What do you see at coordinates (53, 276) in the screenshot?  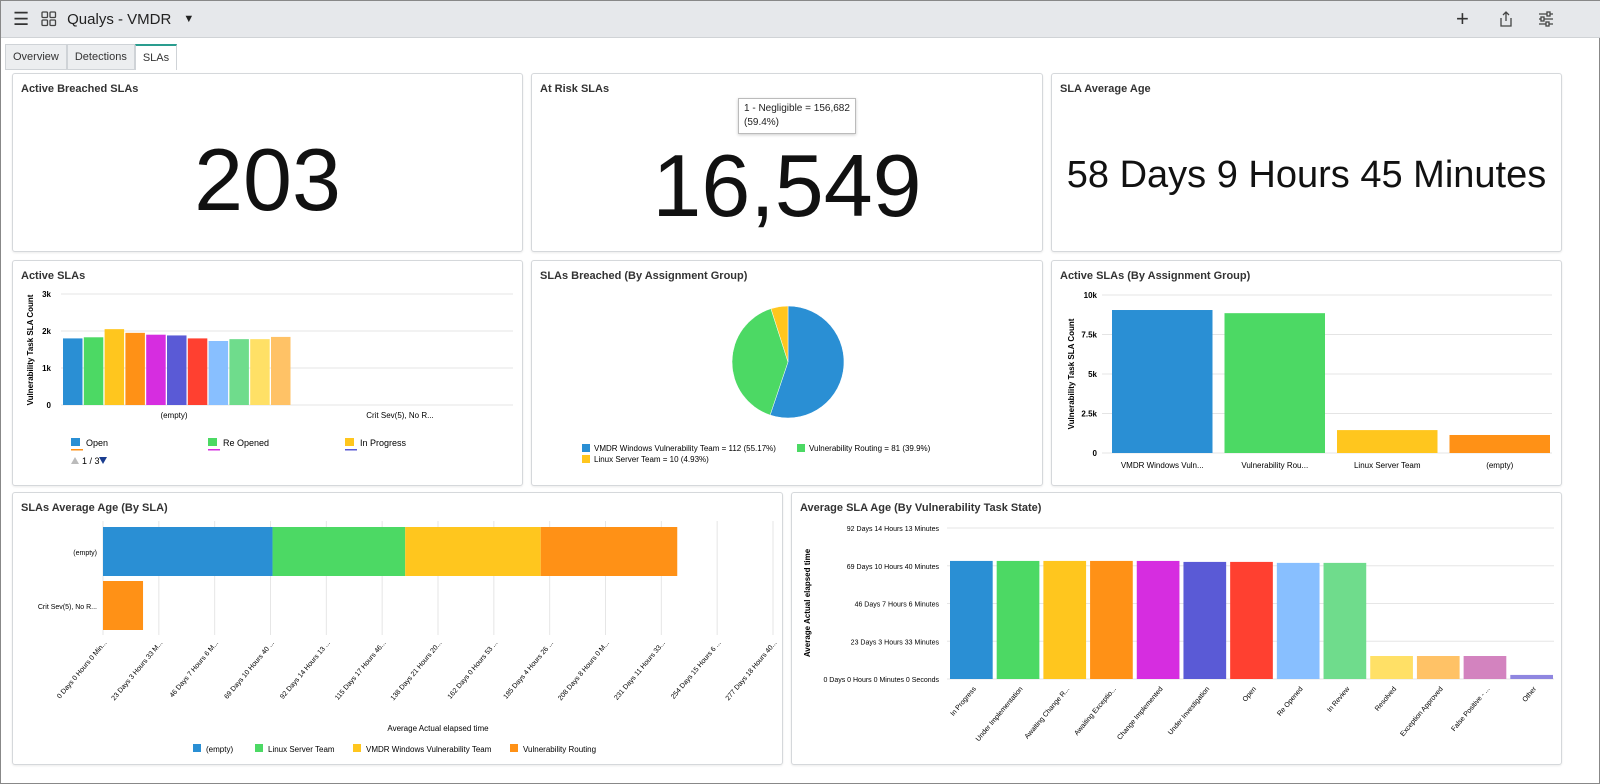 I see `card-title: Active SLAs` at bounding box center [53, 276].